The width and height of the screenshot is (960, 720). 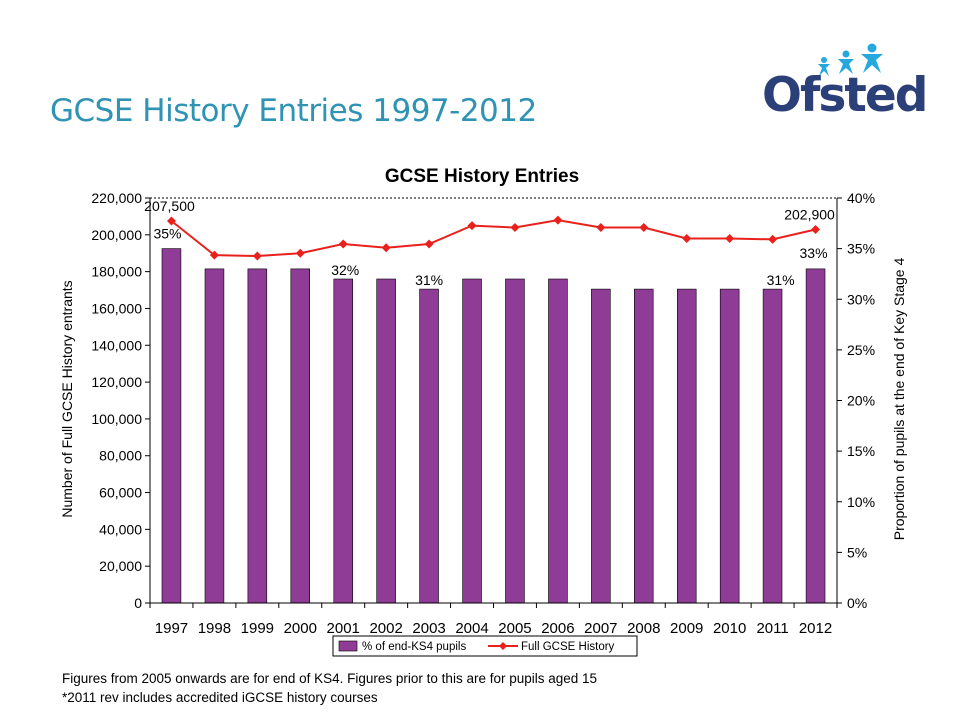 What do you see at coordinates (815, 436) in the screenshot?
I see `bar-2012` at bounding box center [815, 436].